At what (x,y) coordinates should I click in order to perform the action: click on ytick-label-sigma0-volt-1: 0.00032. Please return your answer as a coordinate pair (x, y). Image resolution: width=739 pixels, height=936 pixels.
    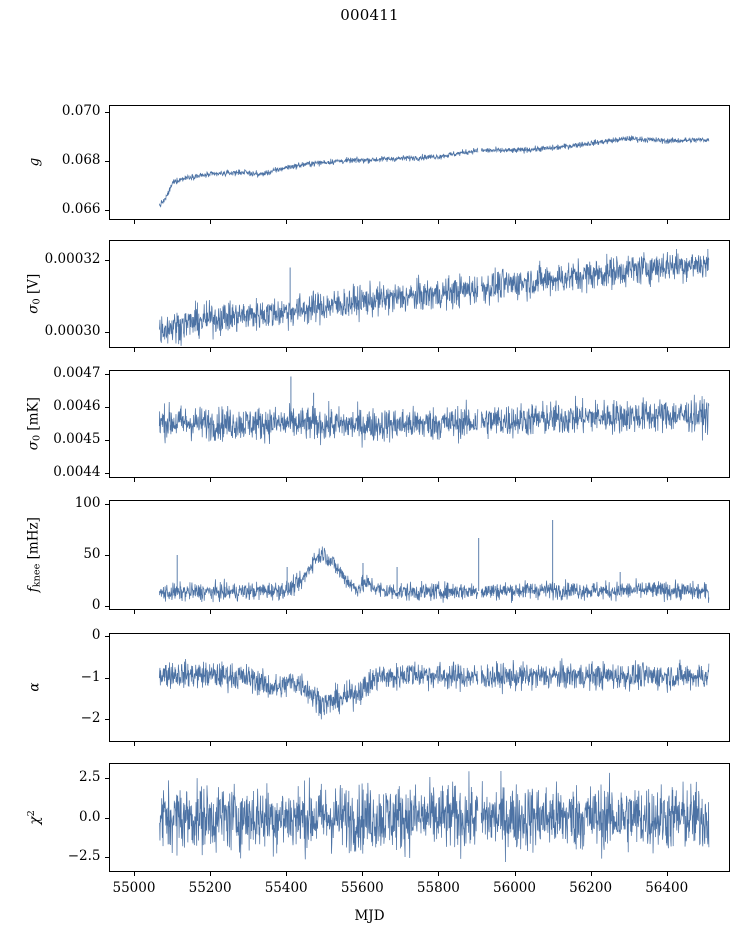
    Looking at the image, I should click on (72, 258).